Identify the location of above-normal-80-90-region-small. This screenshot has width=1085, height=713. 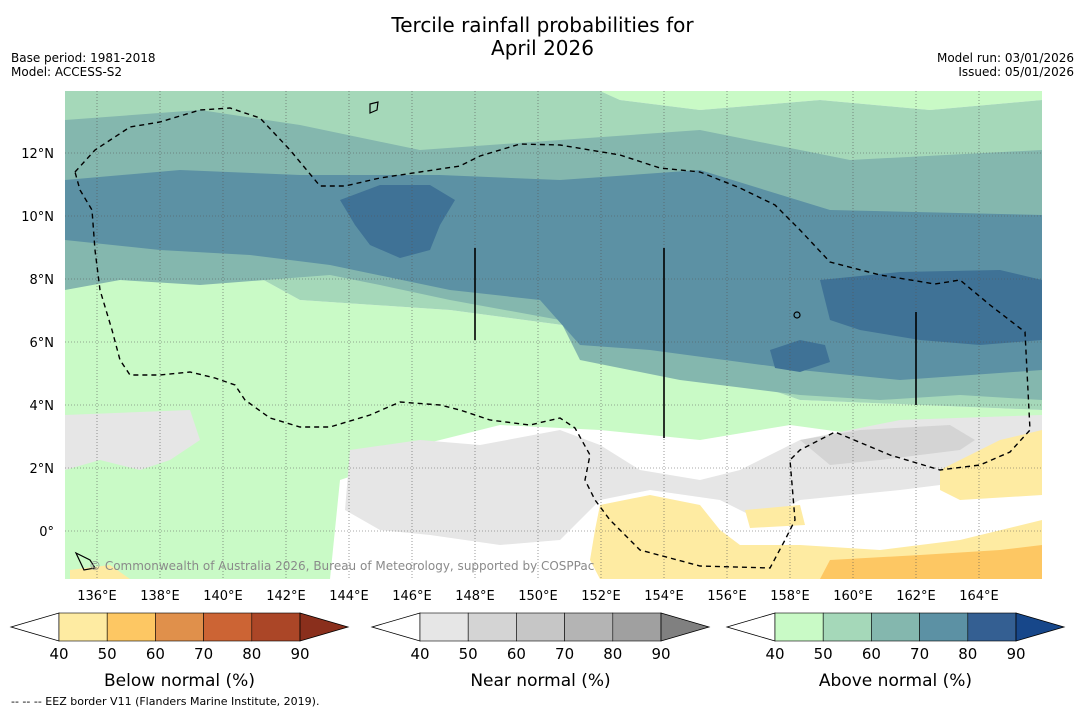
(800, 356).